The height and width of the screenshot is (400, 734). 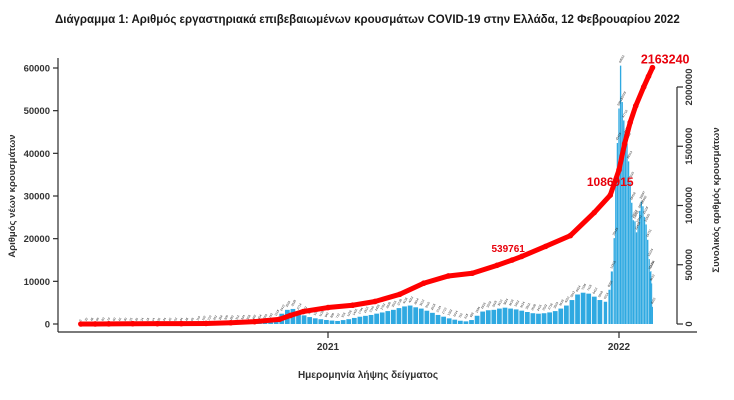 I want to click on left-tick-label: 60000, so click(x=37, y=69).